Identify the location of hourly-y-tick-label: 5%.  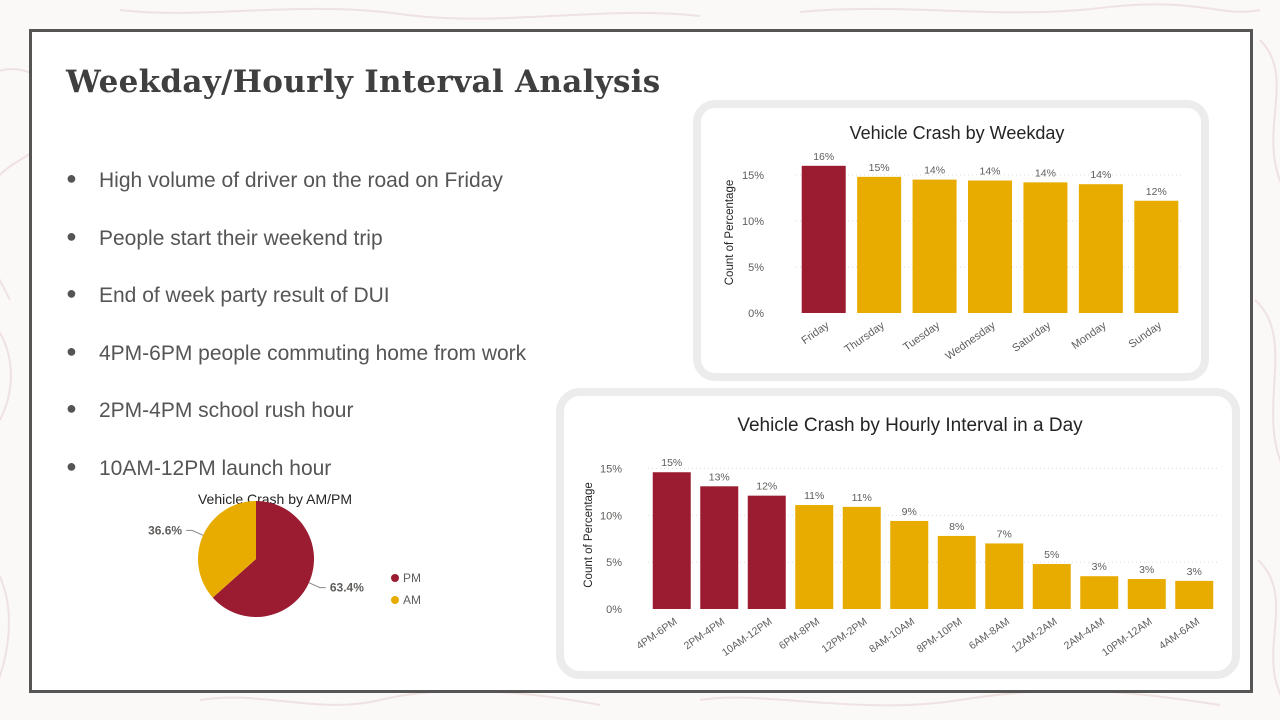
(614, 563).